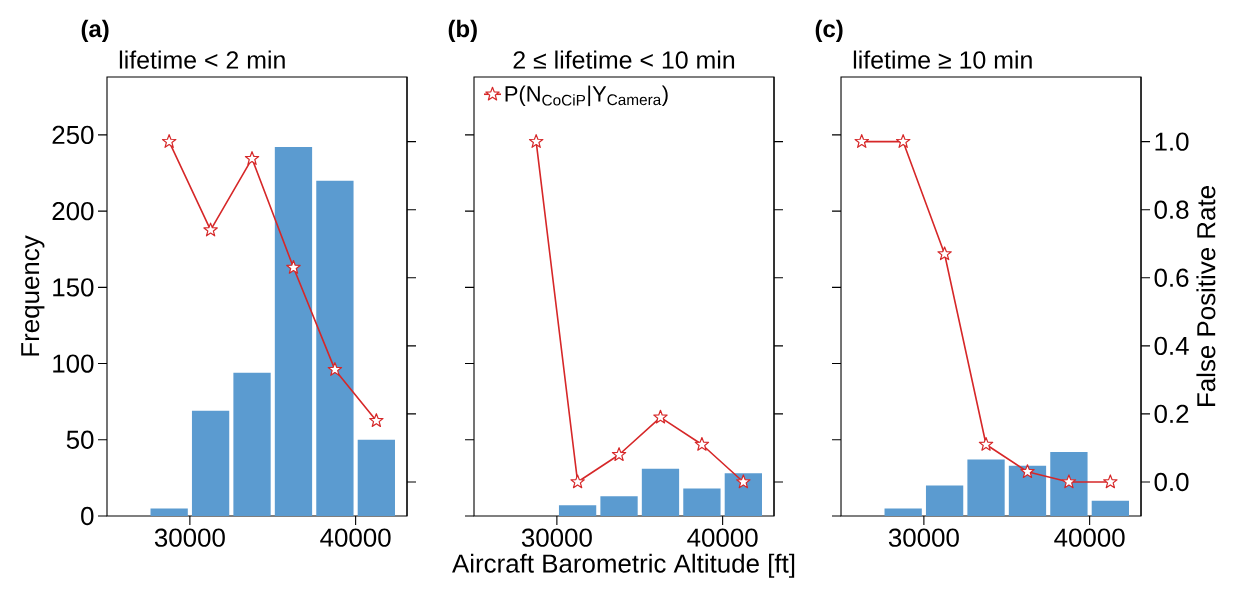 This screenshot has height=602, width=1253. Describe the element at coordinates (80, 439) in the screenshot. I see `y-tick-label: 50` at that location.